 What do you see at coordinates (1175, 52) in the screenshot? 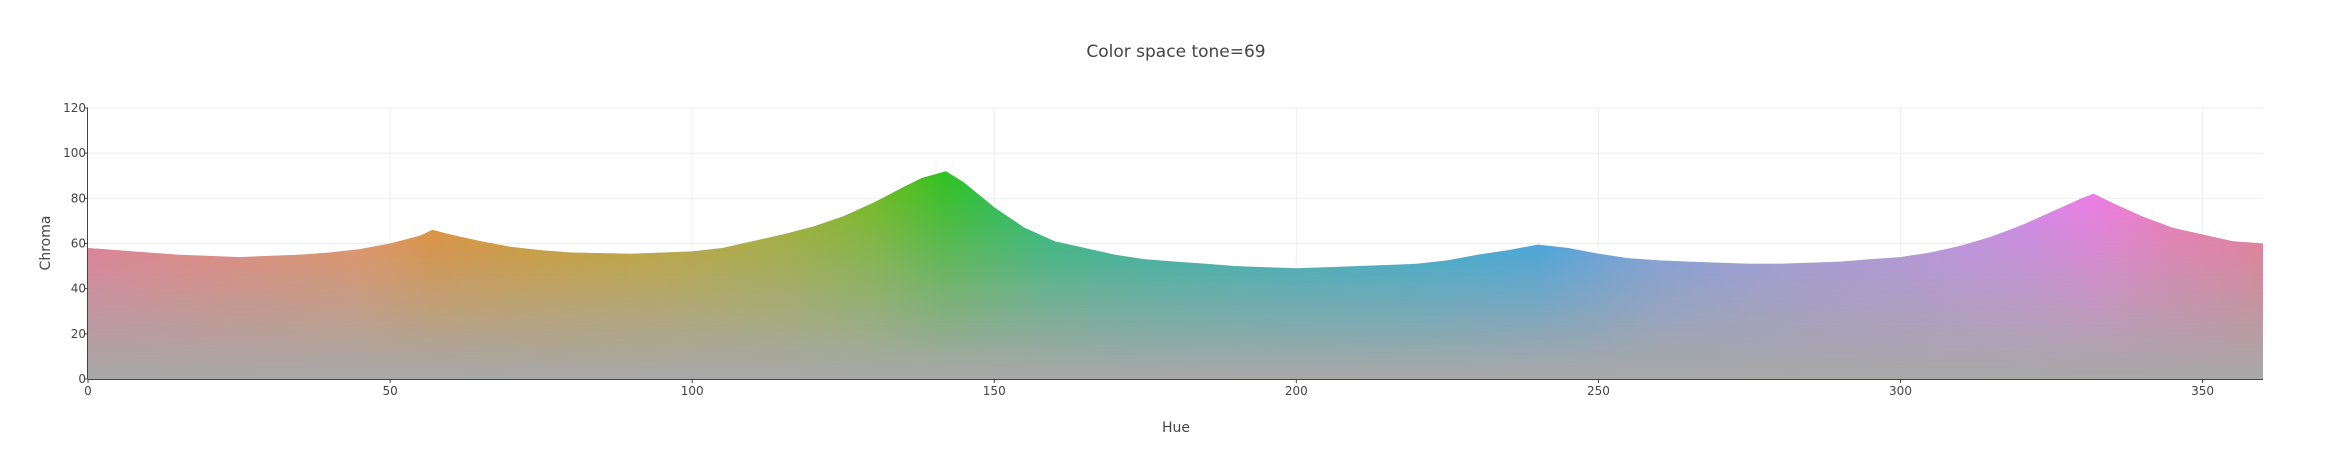
I see `chart-title: Color space tone=69` at bounding box center [1175, 52].